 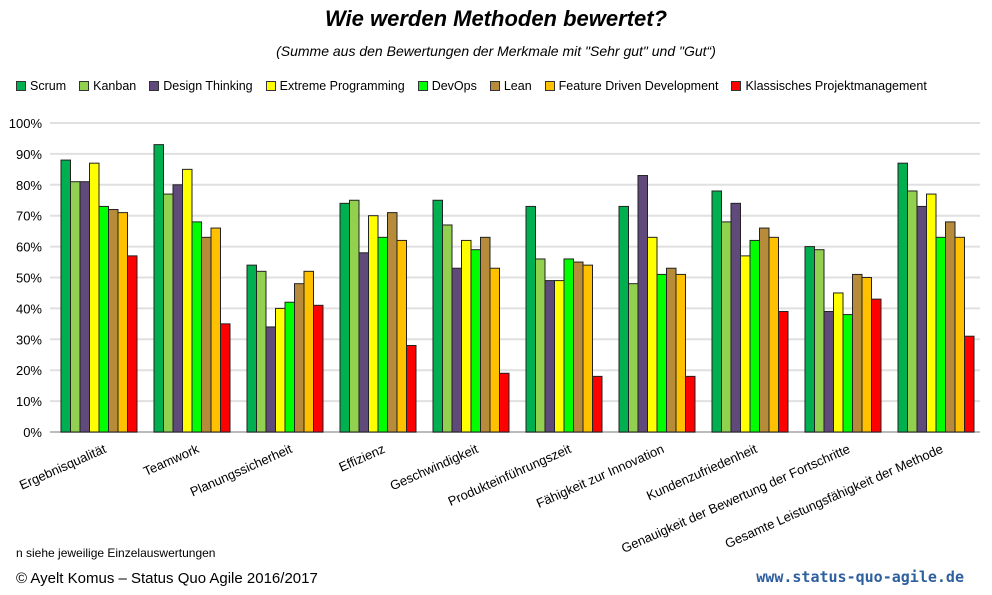 What do you see at coordinates (241, 470) in the screenshot?
I see `x-tick-label: Planungssicherheit` at bounding box center [241, 470].